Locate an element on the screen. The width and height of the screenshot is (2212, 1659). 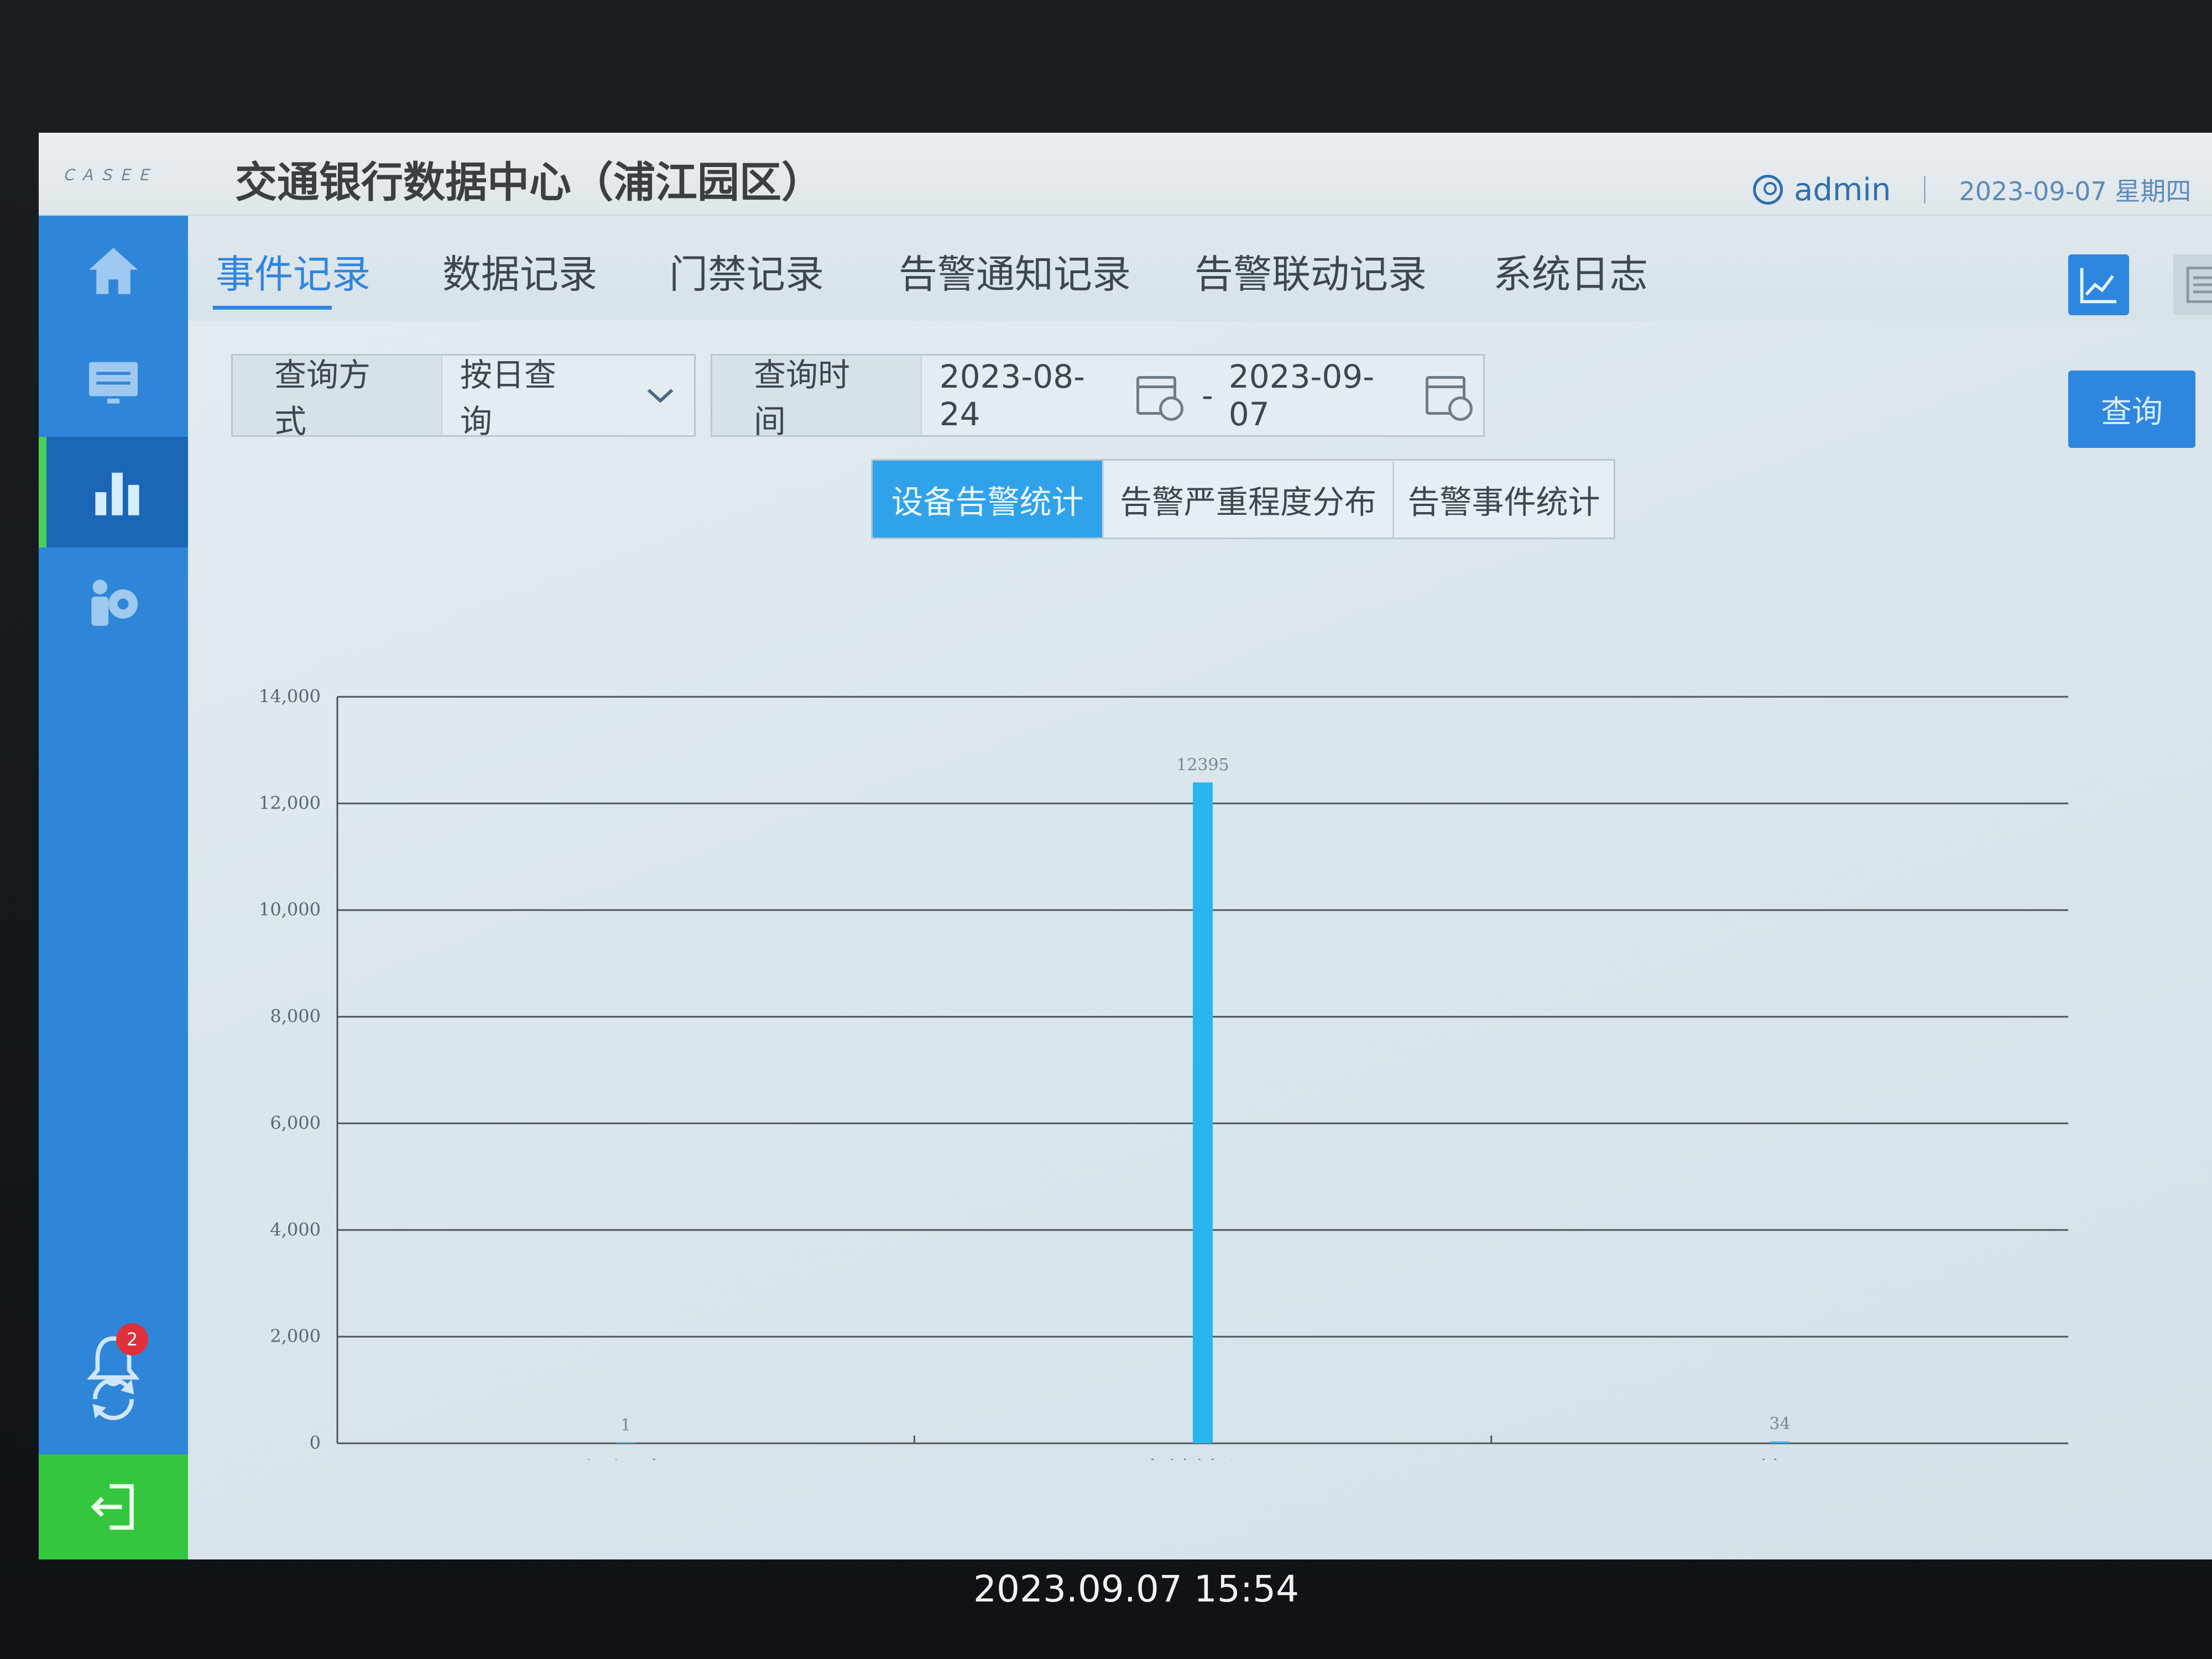
tab-alarm-linkage-records: 告警联动记录 is located at coordinates (1310, 275).